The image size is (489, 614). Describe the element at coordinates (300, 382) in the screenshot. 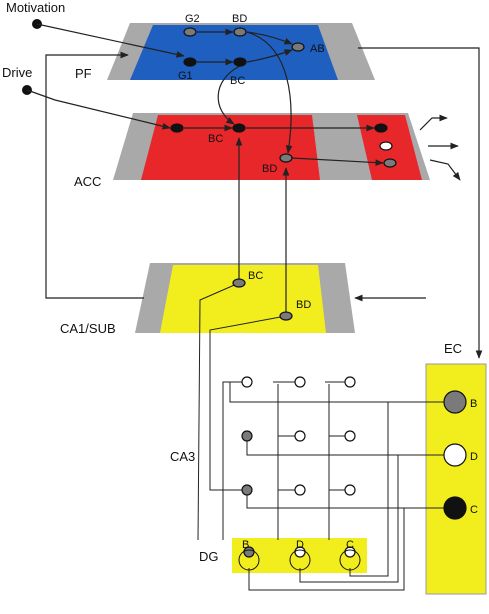

I see `ca3-node-r1c2` at that location.